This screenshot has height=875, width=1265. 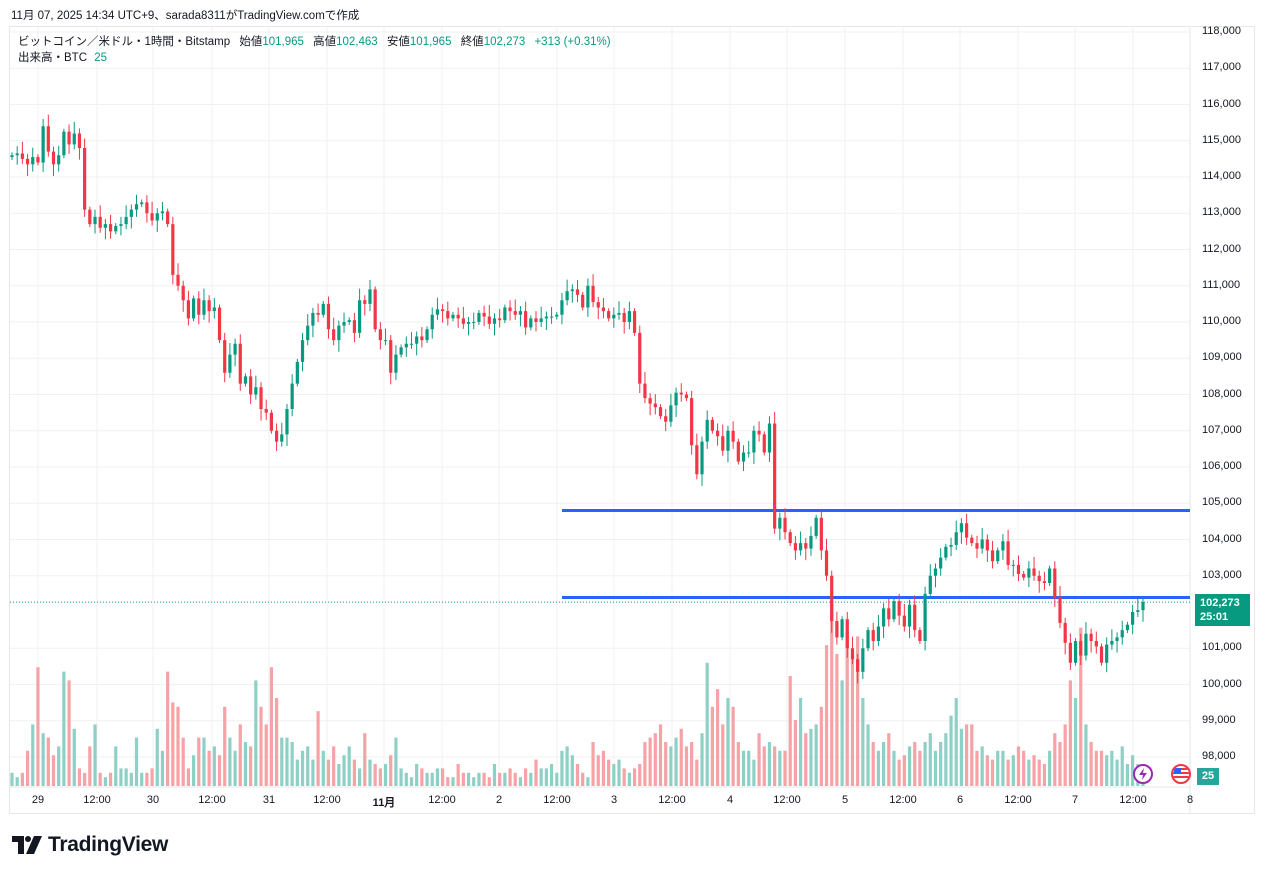 What do you see at coordinates (325, 42) in the screenshot?
I see `high-label: 高値` at bounding box center [325, 42].